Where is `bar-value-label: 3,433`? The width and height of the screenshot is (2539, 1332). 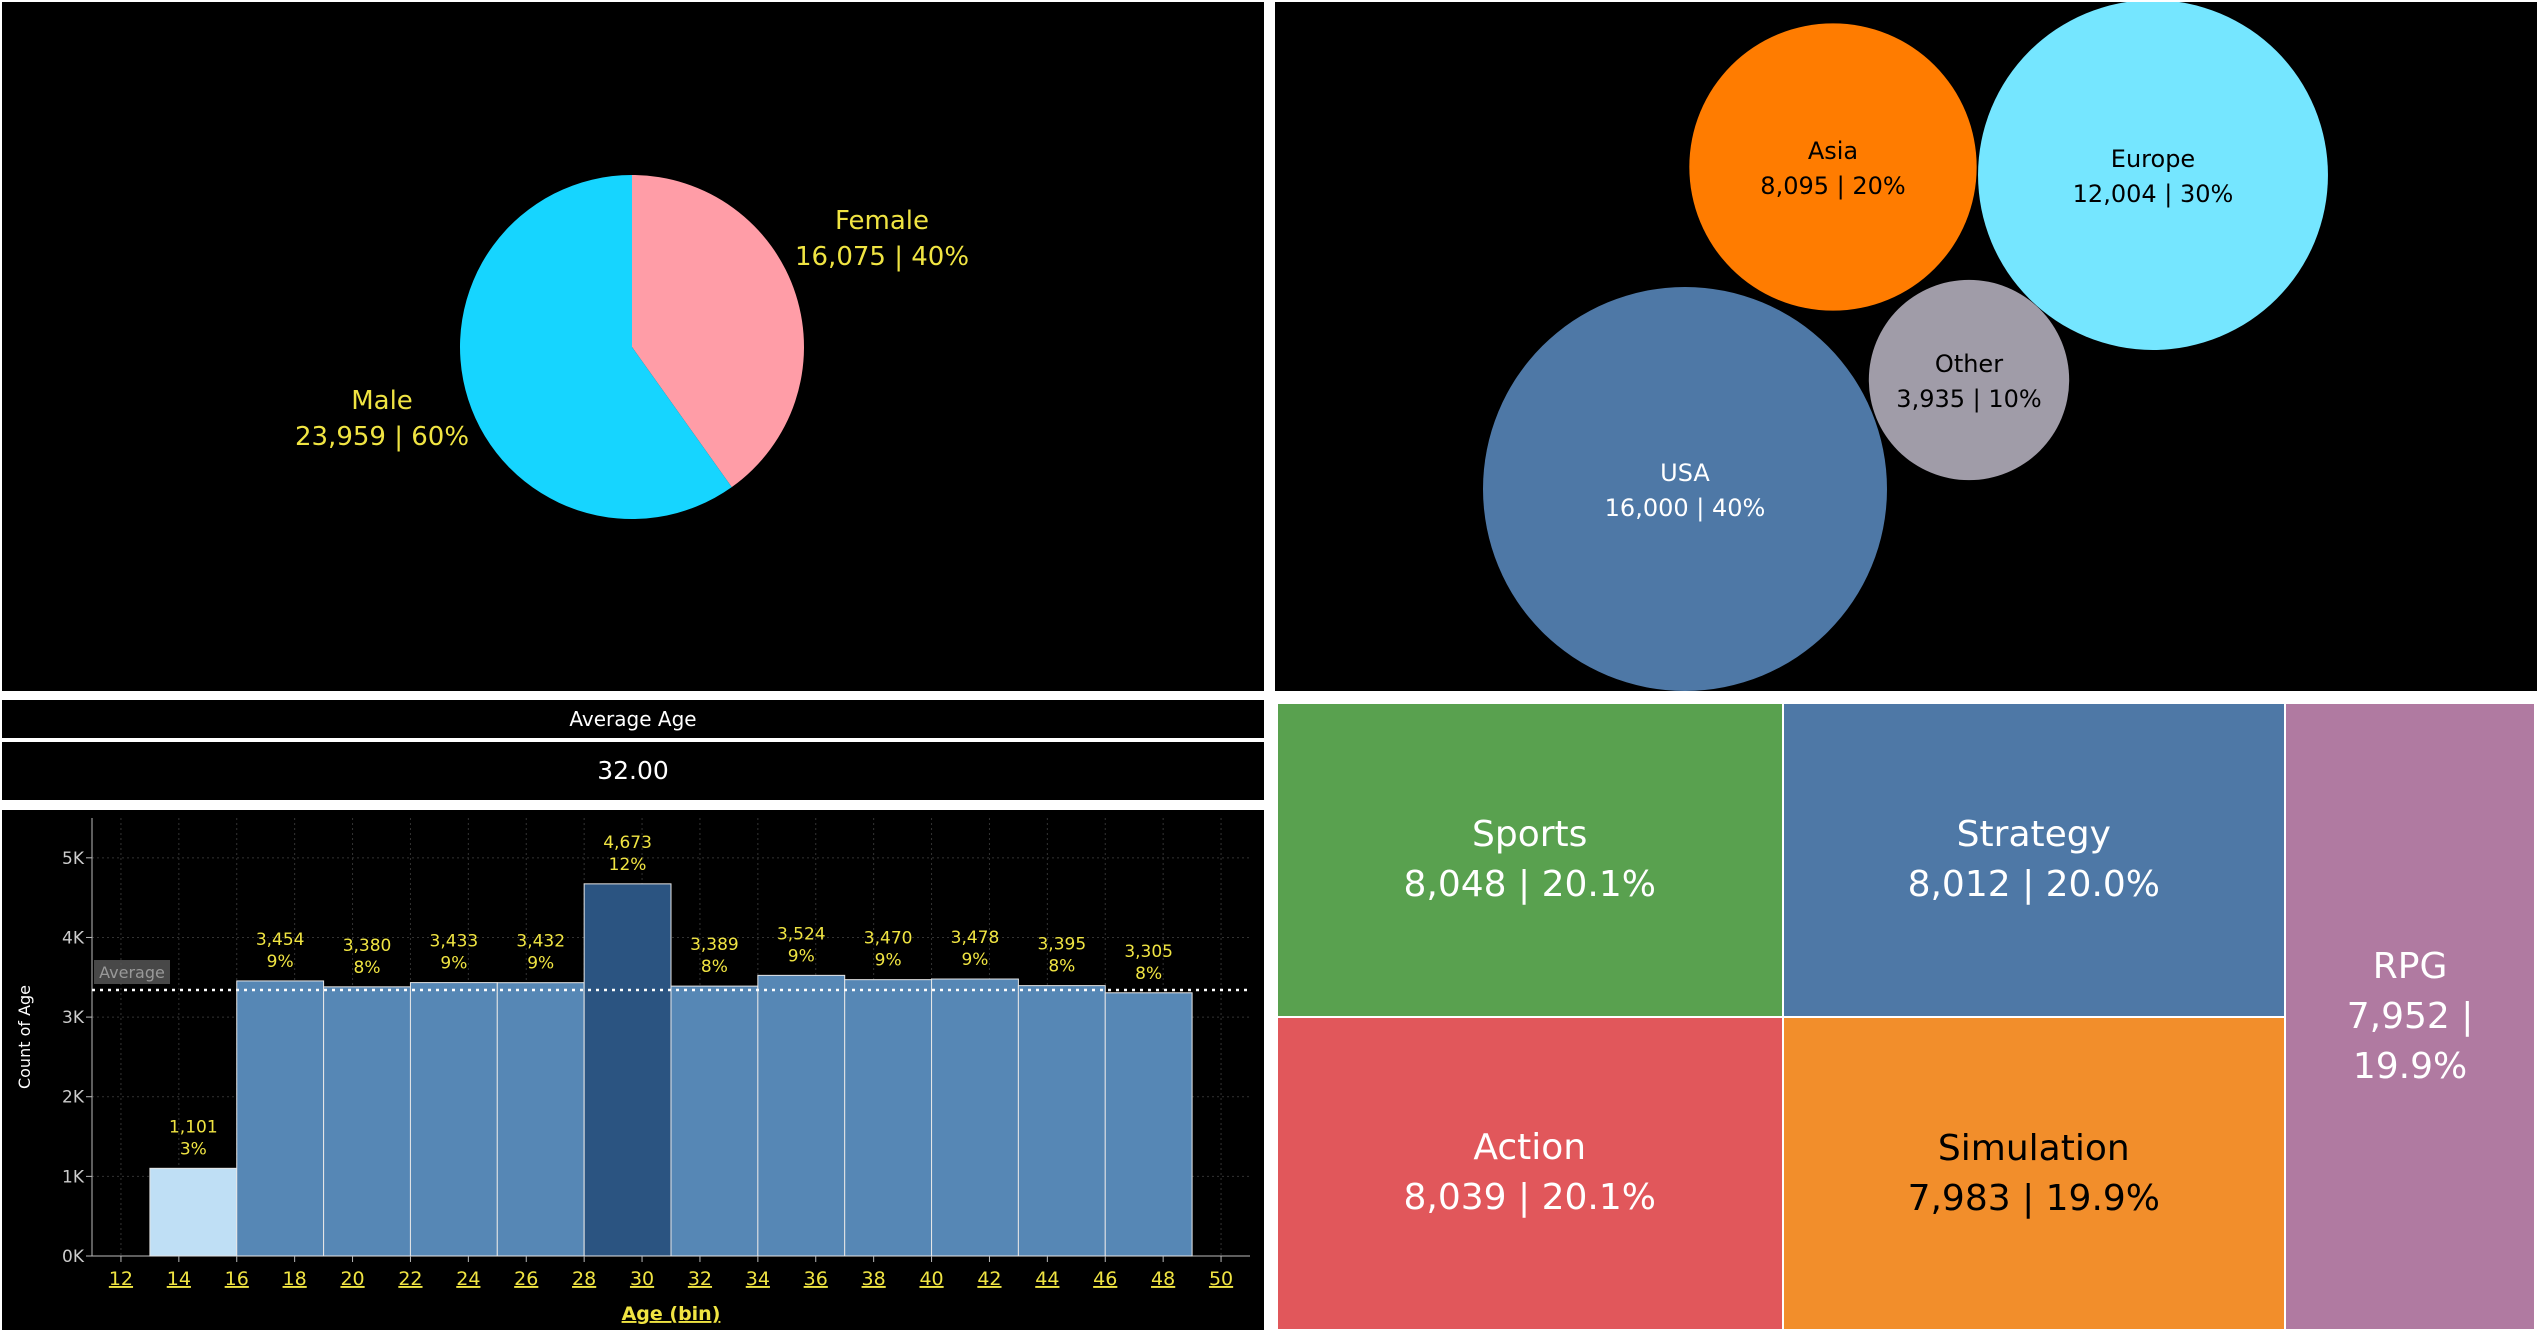
bar-value-label: 3,433 is located at coordinates (454, 942).